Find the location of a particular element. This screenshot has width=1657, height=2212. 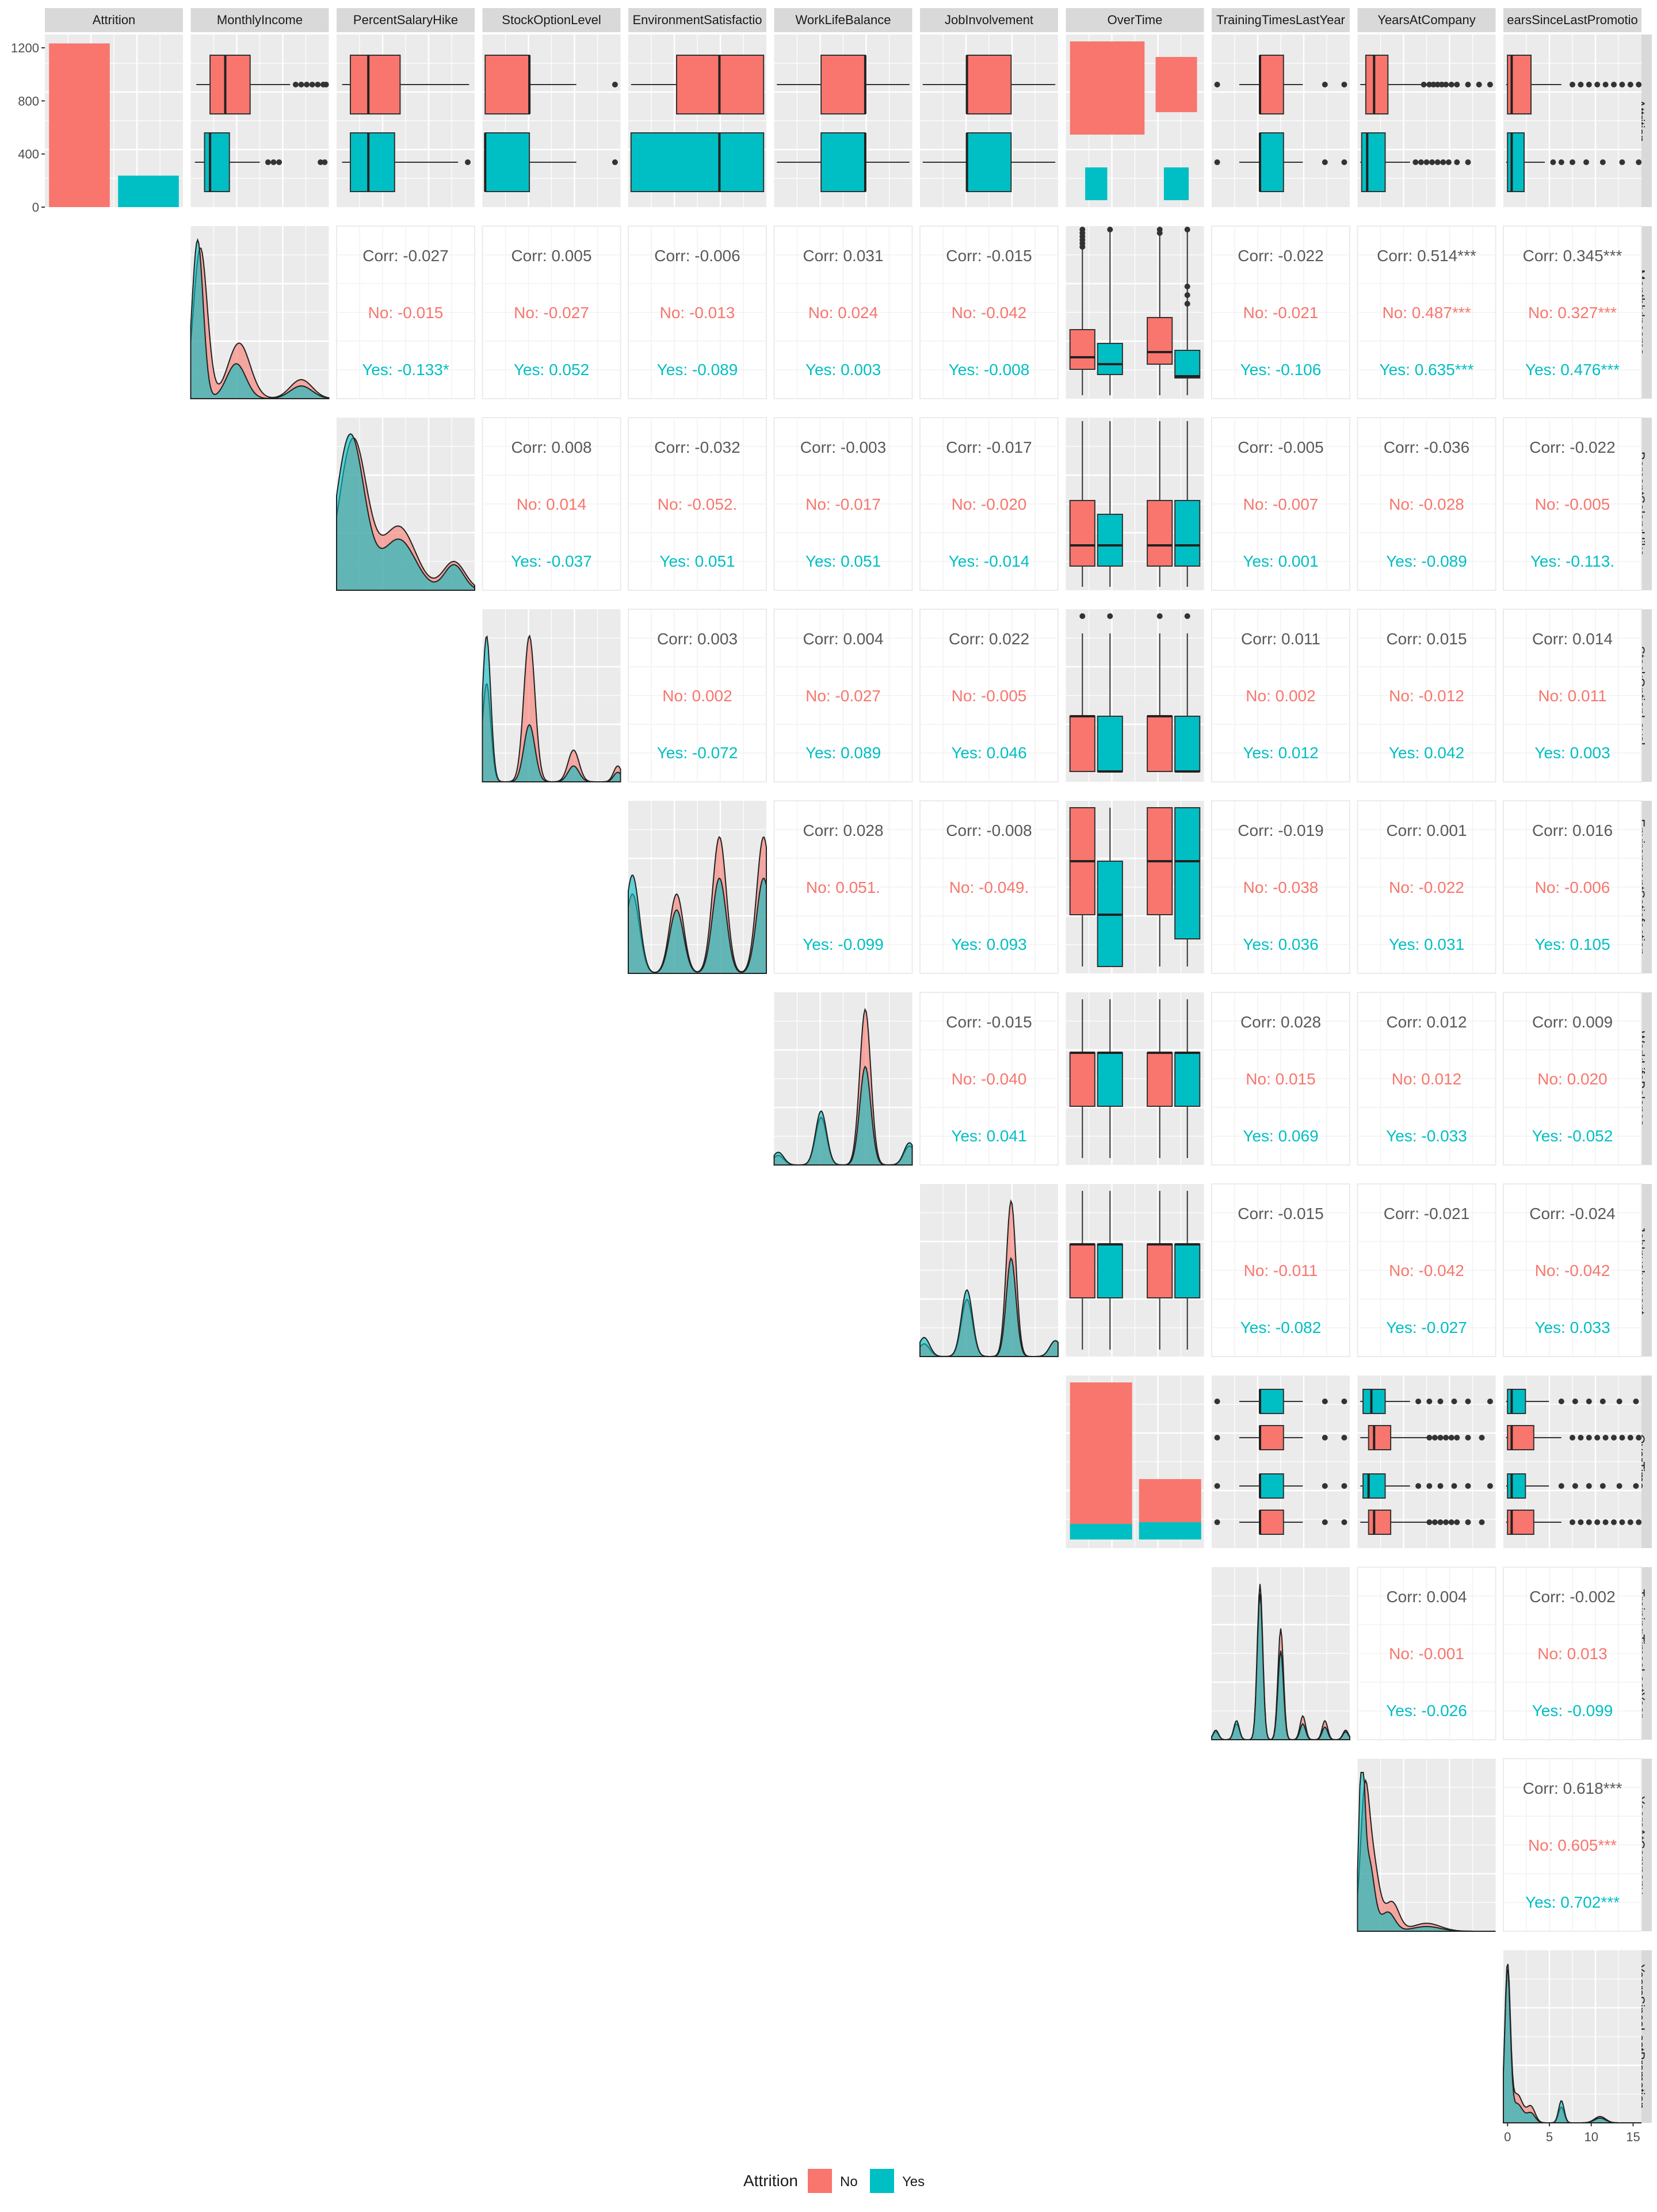

corr-yes: Yes: 0.042 is located at coordinates (1427, 753).